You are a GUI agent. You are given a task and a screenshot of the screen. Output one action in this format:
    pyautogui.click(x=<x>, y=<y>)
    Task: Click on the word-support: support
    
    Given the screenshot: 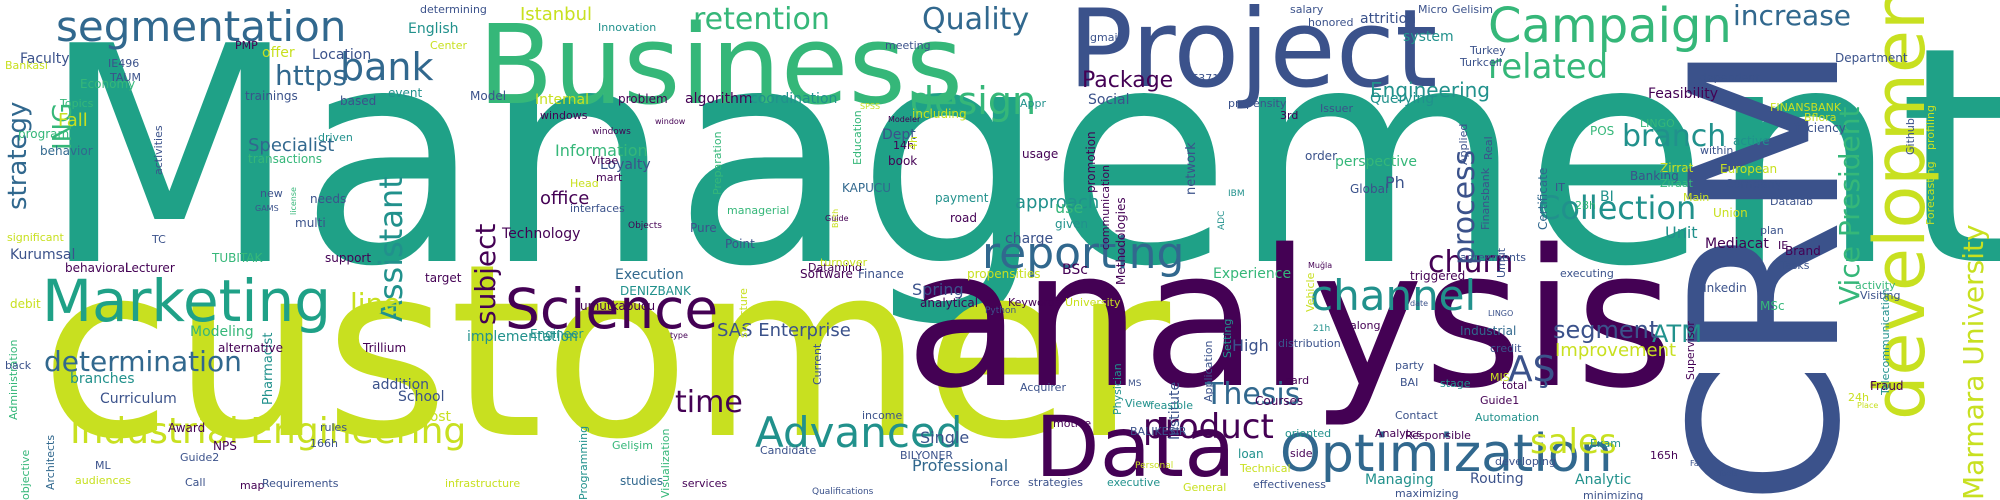 What is the action you would take?
    pyautogui.click(x=348, y=258)
    